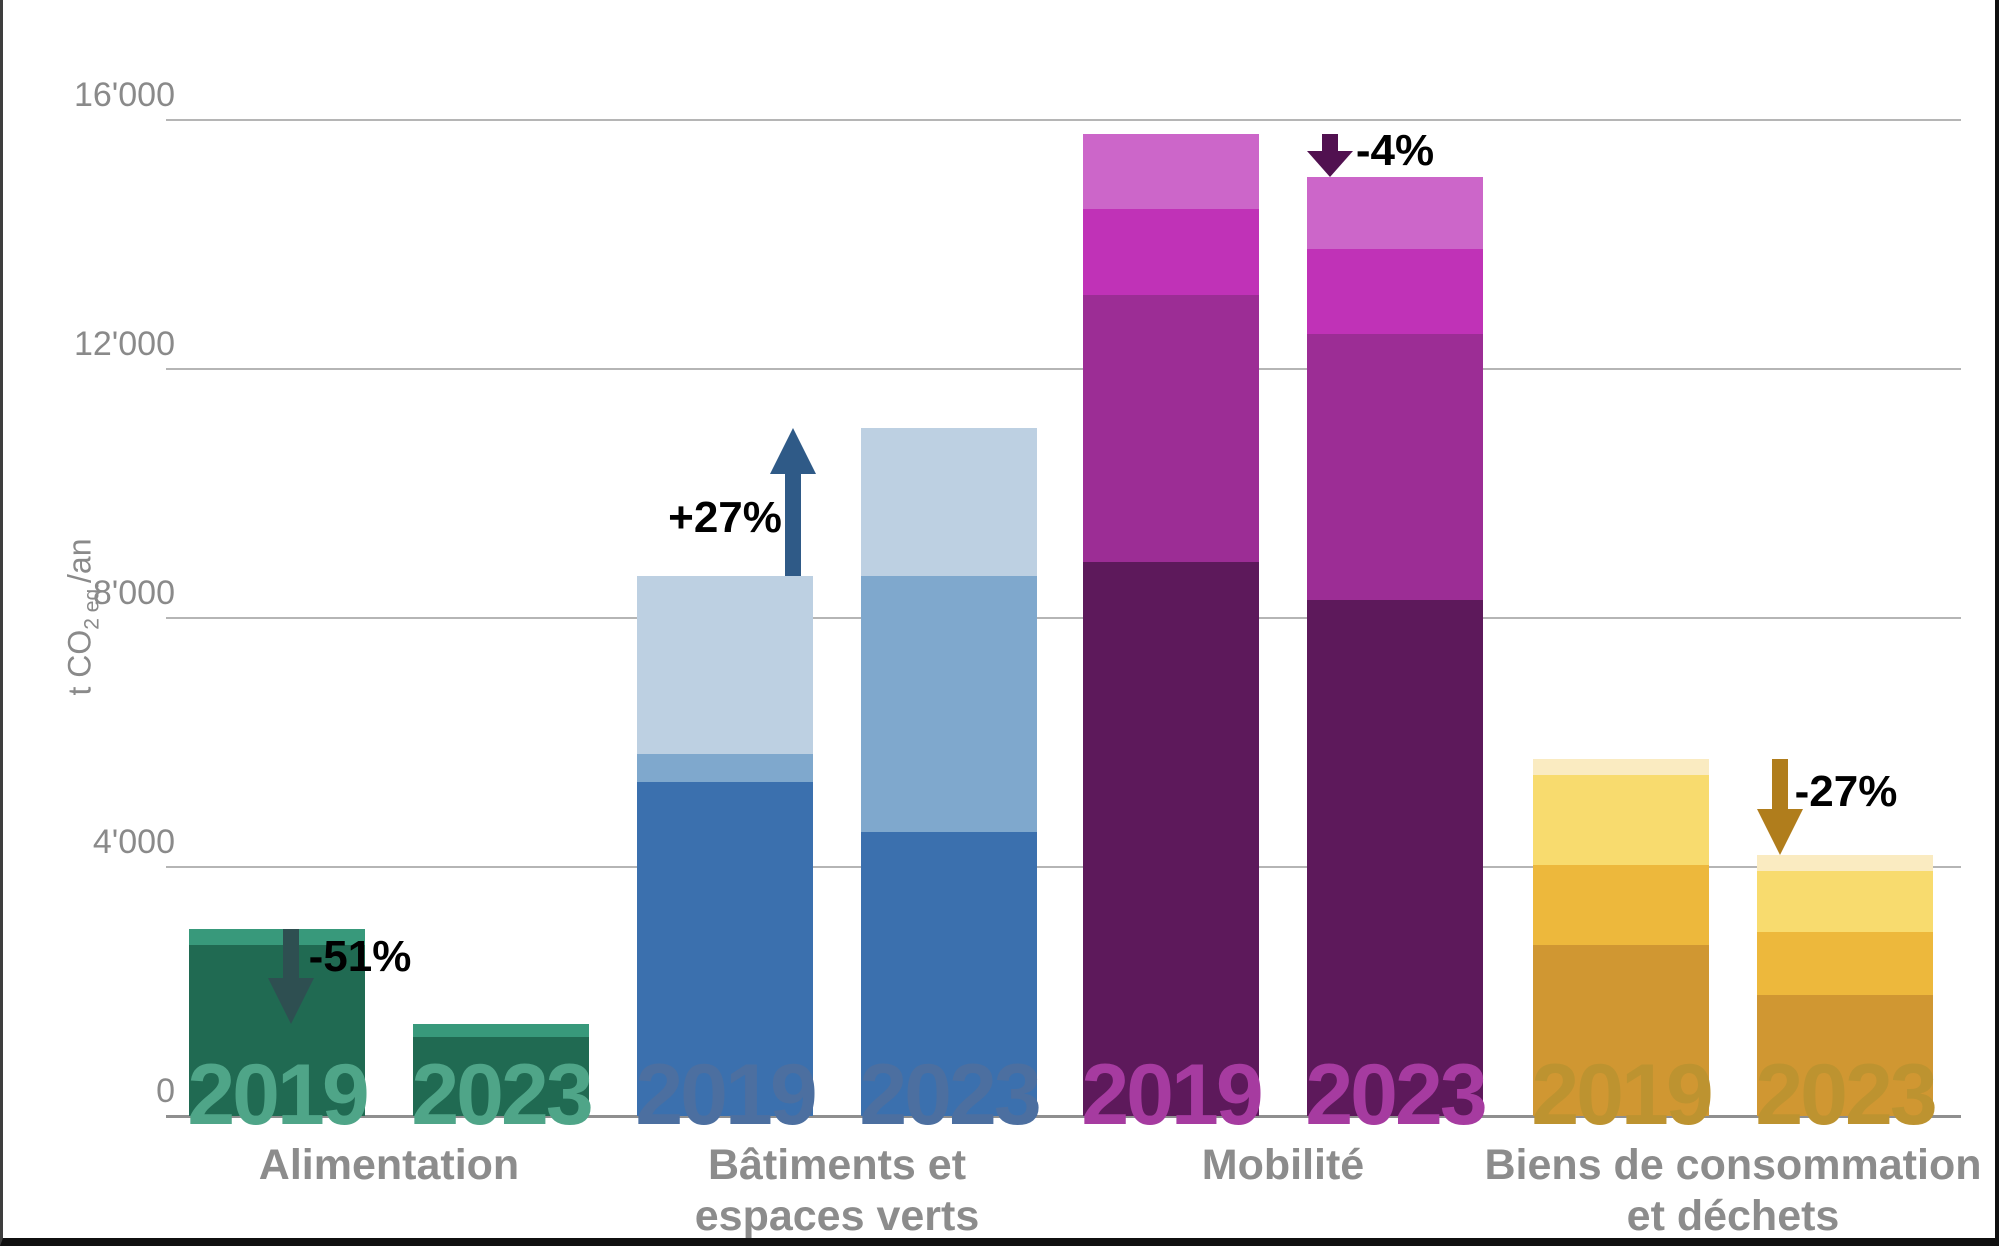 This screenshot has width=1999, height=1246. What do you see at coordinates (1733, 1190) in the screenshot?
I see `category-label: Biens de consommation et déchets` at bounding box center [1733, 1190].